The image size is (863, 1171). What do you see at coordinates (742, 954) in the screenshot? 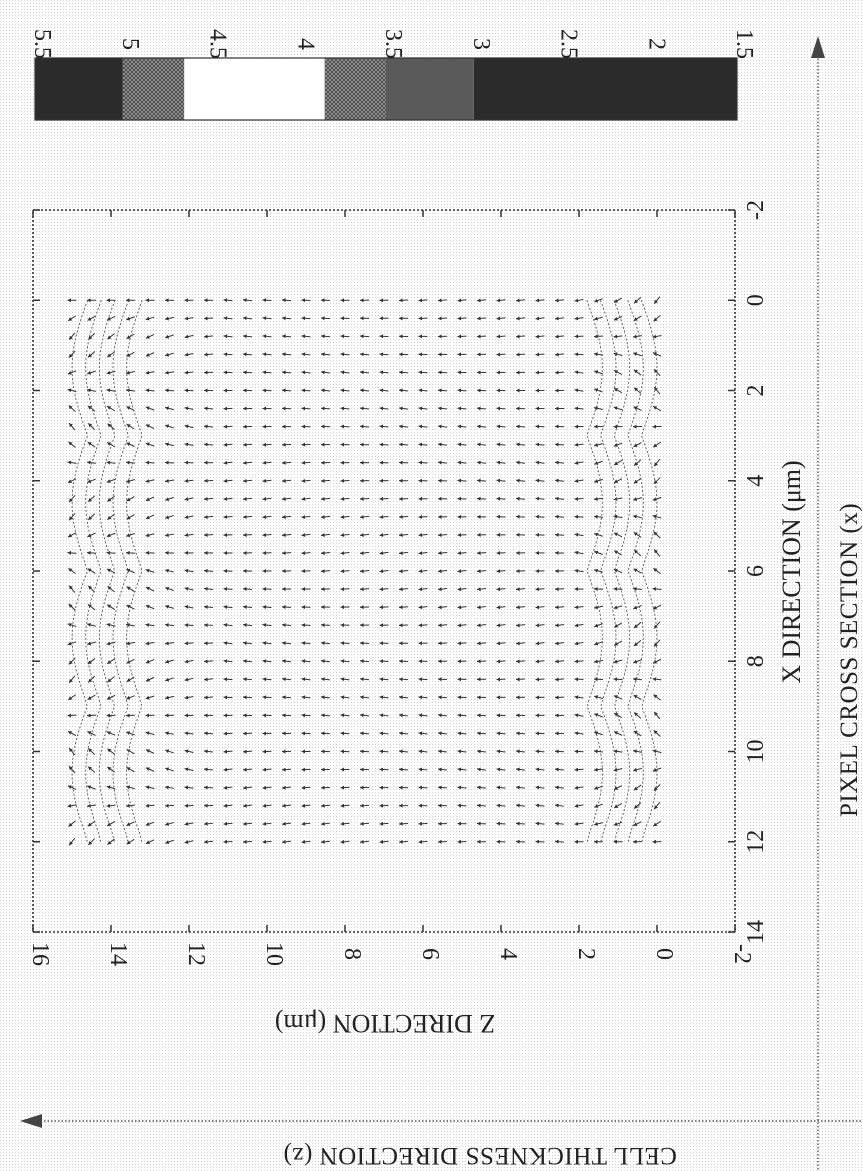
I see `y-tick-label-0: -2` at bounding box center [742, 954].